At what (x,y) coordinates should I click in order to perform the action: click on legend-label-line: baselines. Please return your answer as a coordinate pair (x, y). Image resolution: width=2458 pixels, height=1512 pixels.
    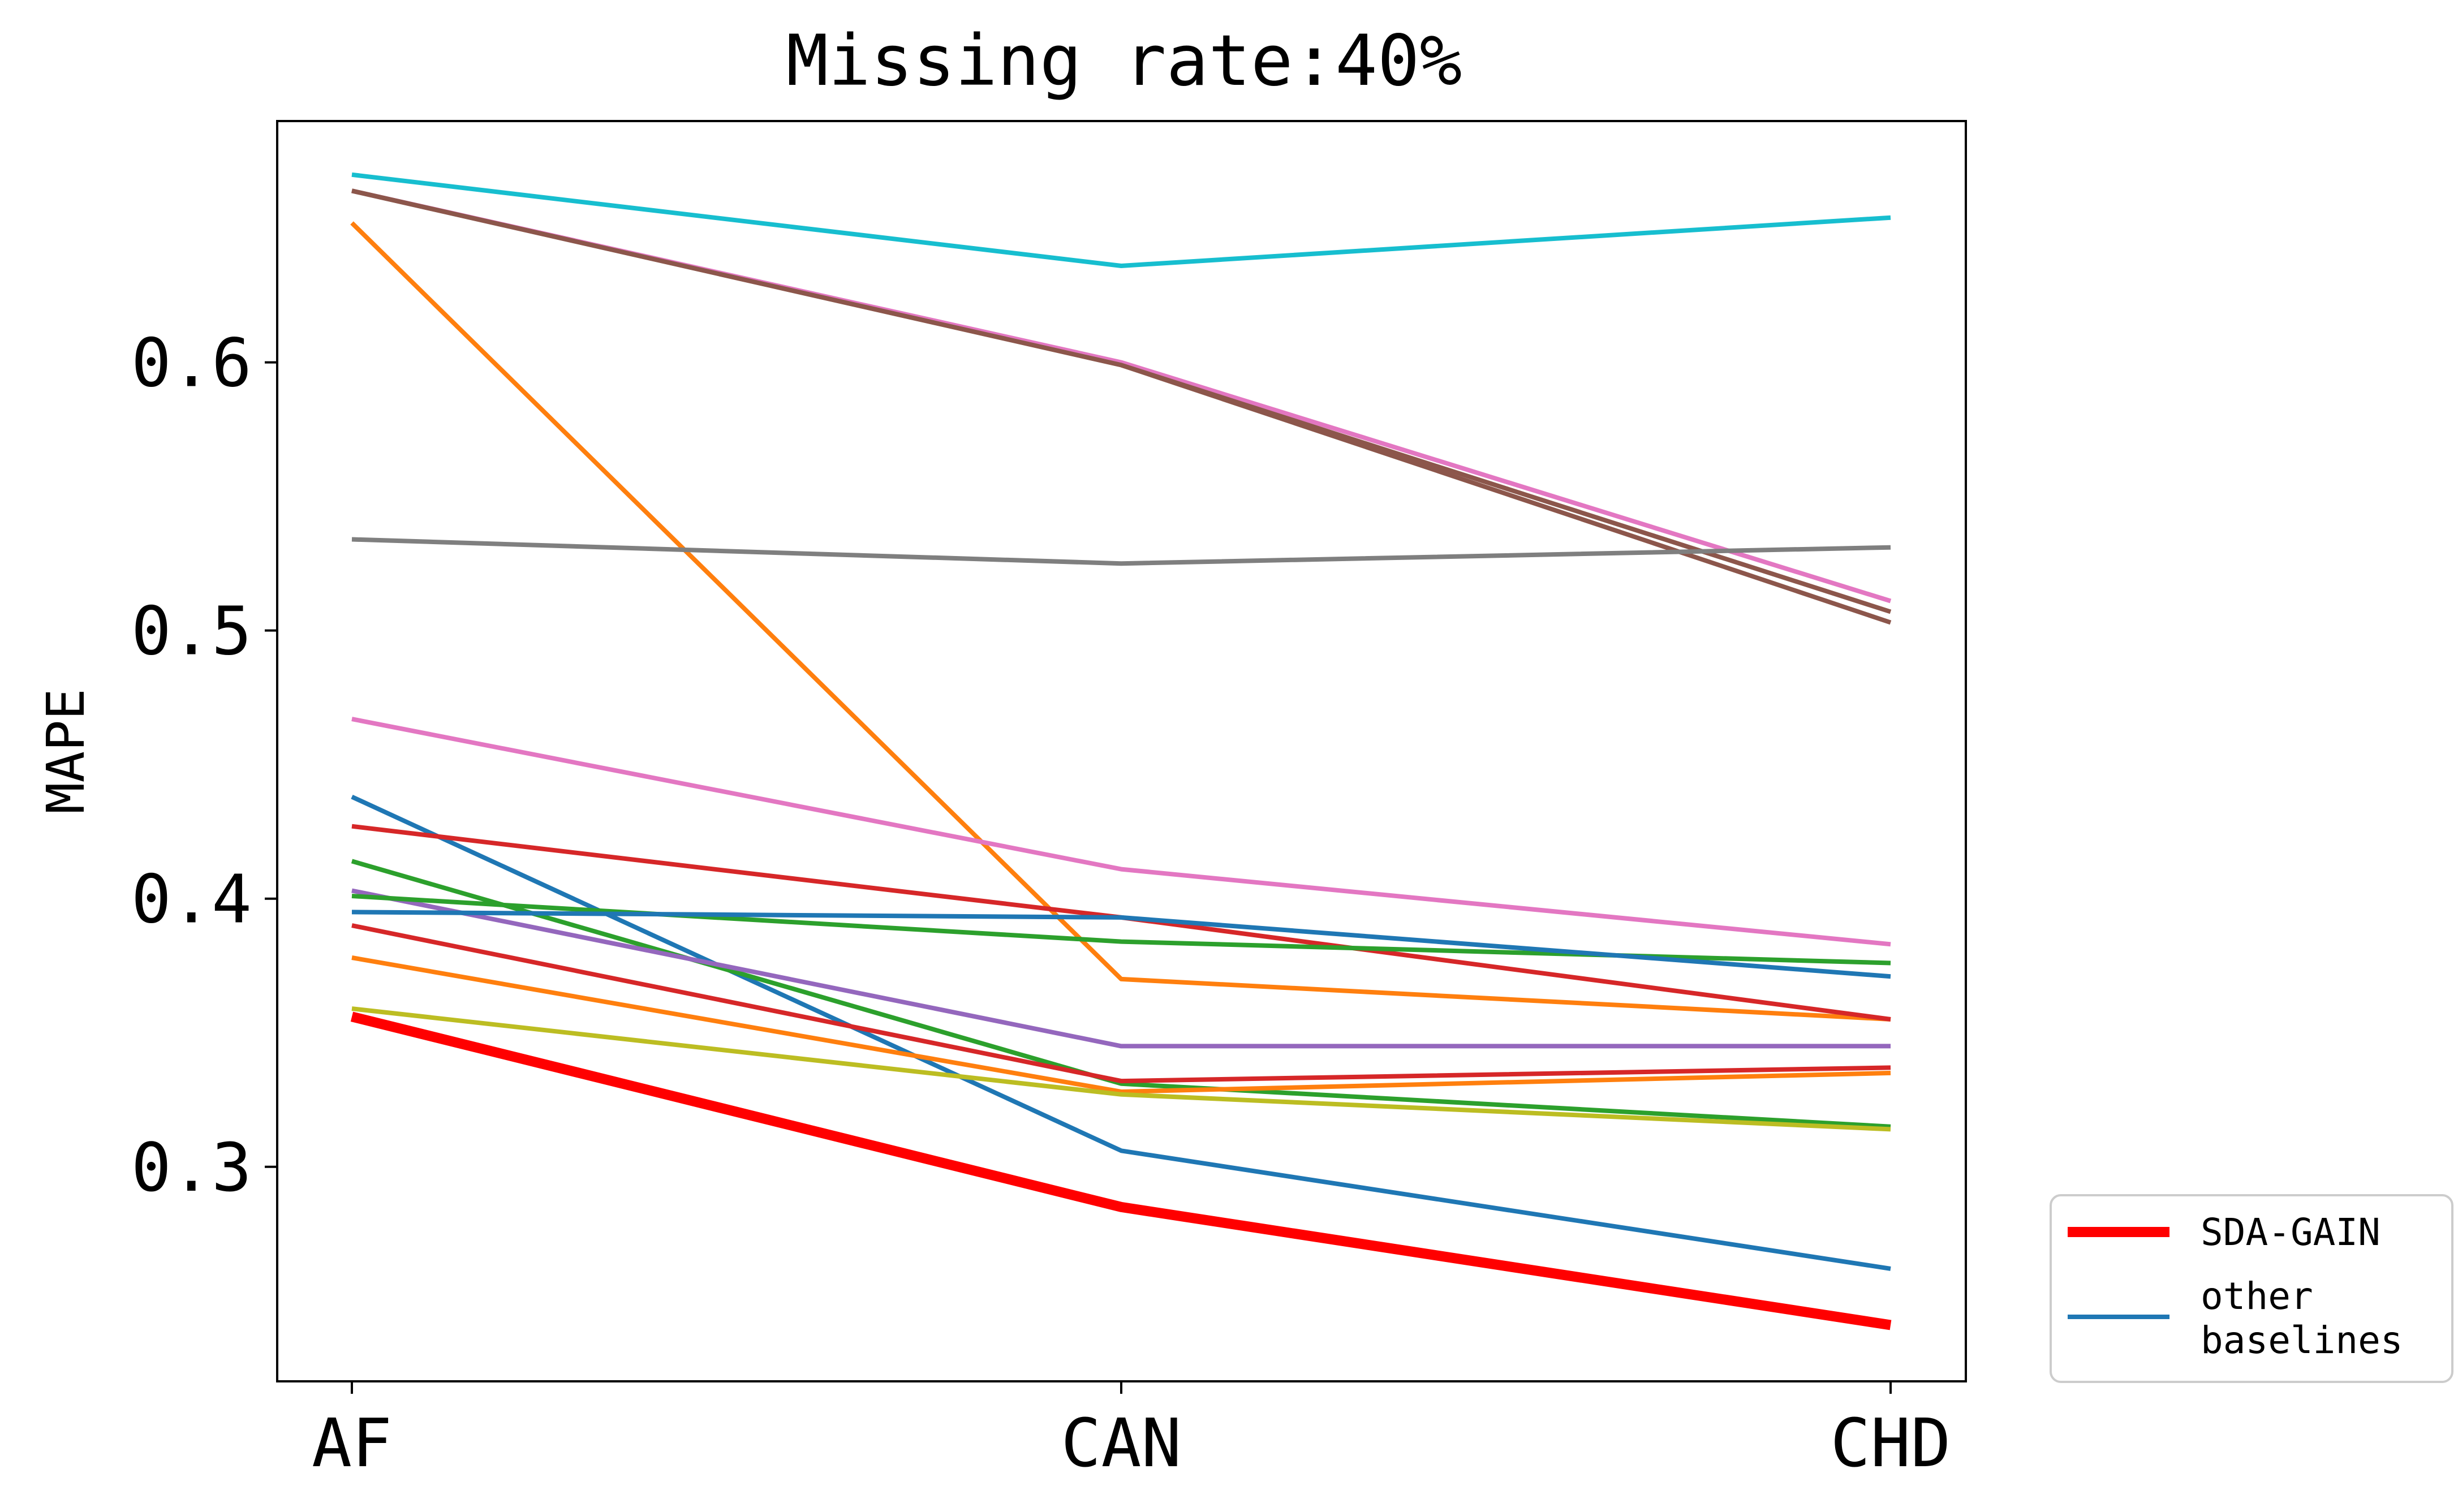
    Looking at the image, I should click on (2302, 1340).